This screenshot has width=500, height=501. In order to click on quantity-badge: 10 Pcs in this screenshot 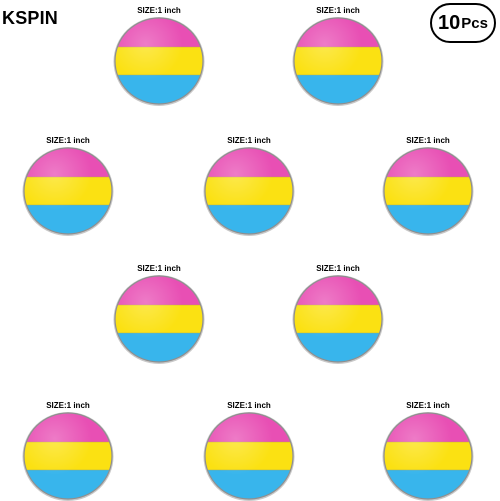, I will do `click(463, 23)`.